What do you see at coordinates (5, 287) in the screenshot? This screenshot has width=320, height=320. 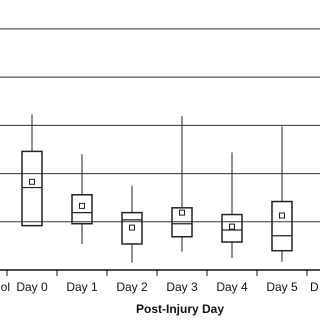 I see `x-tick-label: ol` at bounding box center [5, 287].